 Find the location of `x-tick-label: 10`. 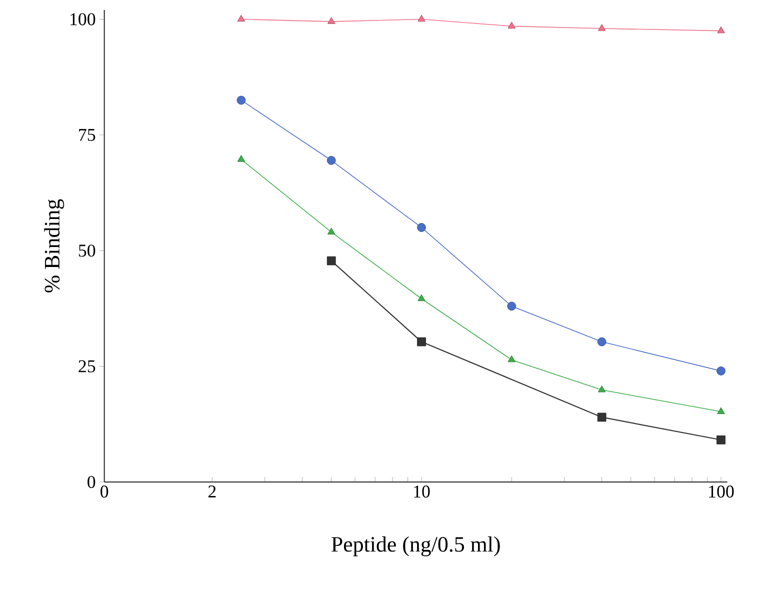

x-tick-label: 10 is located at coordinates (422, 492).